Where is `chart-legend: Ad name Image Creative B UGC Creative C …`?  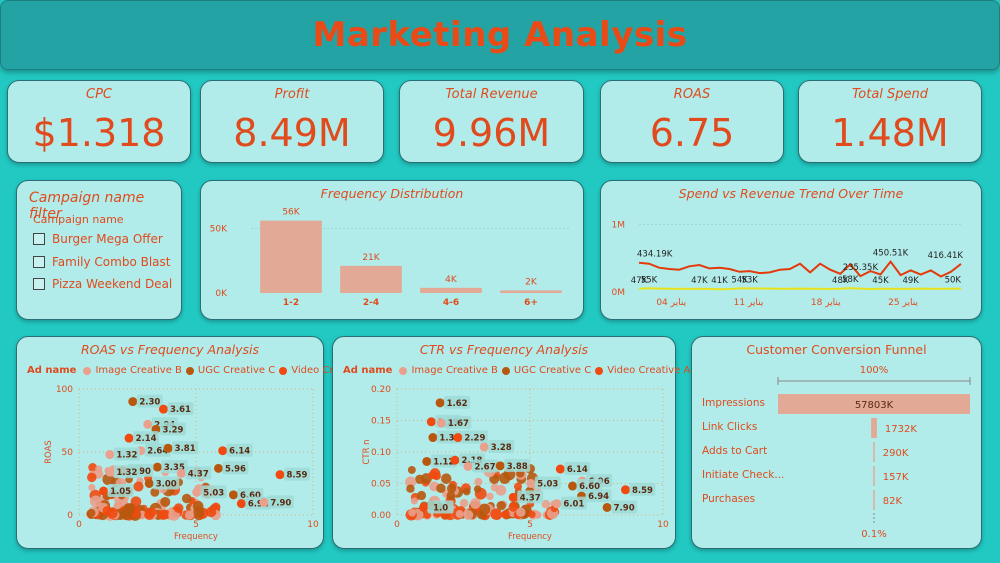 chart-legend: Ad name Image Creative B UGC Creative C … is located at coordinates (516, 370).